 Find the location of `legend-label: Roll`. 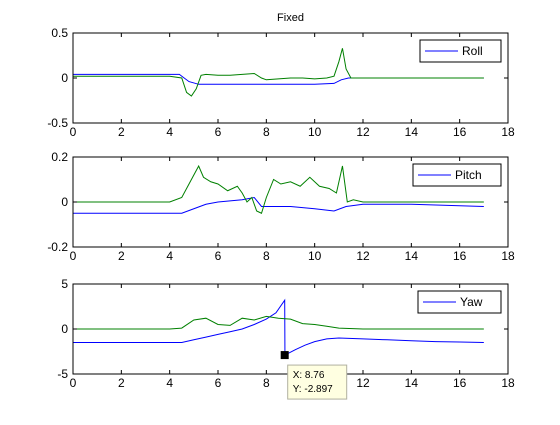

legend-label: Roll is located at coordinates (472, 51).